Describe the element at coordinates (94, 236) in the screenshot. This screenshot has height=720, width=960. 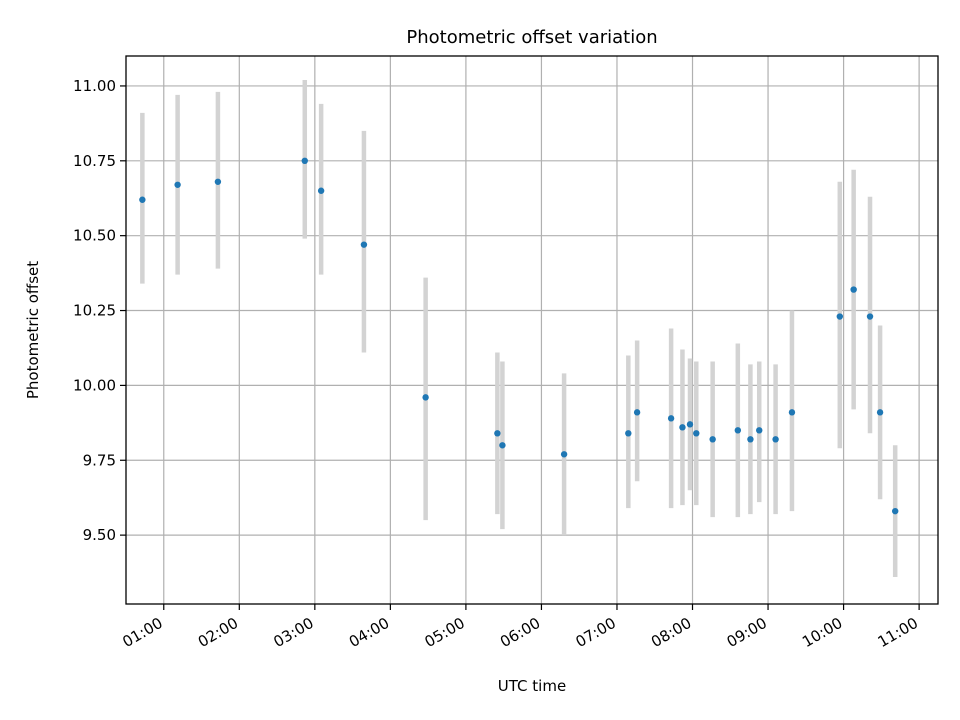
I see `y-tick-label: 10.50` at that location.